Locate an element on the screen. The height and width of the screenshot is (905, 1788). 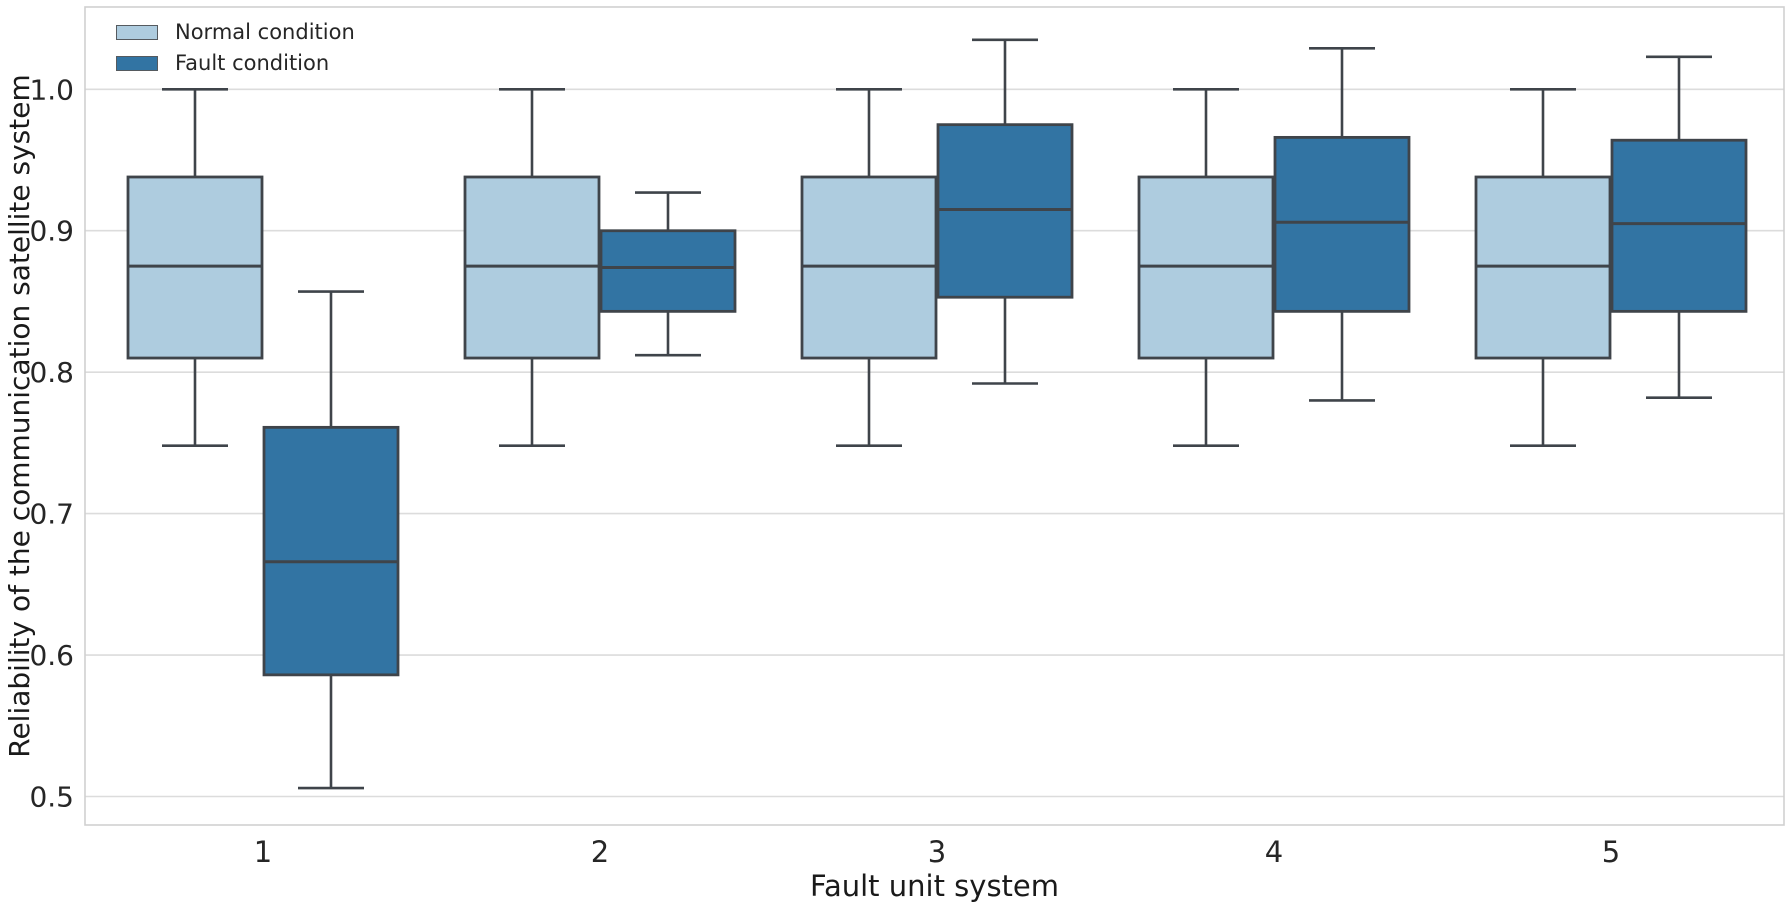
x-tick-labels: 1 2 3 4 5 is located at coordinates (937, 852).